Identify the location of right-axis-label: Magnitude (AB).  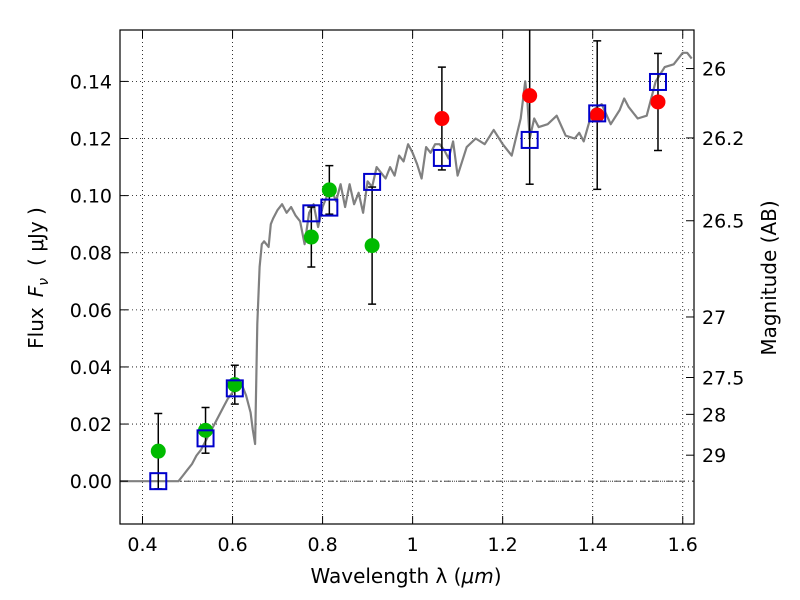
(769, 277).